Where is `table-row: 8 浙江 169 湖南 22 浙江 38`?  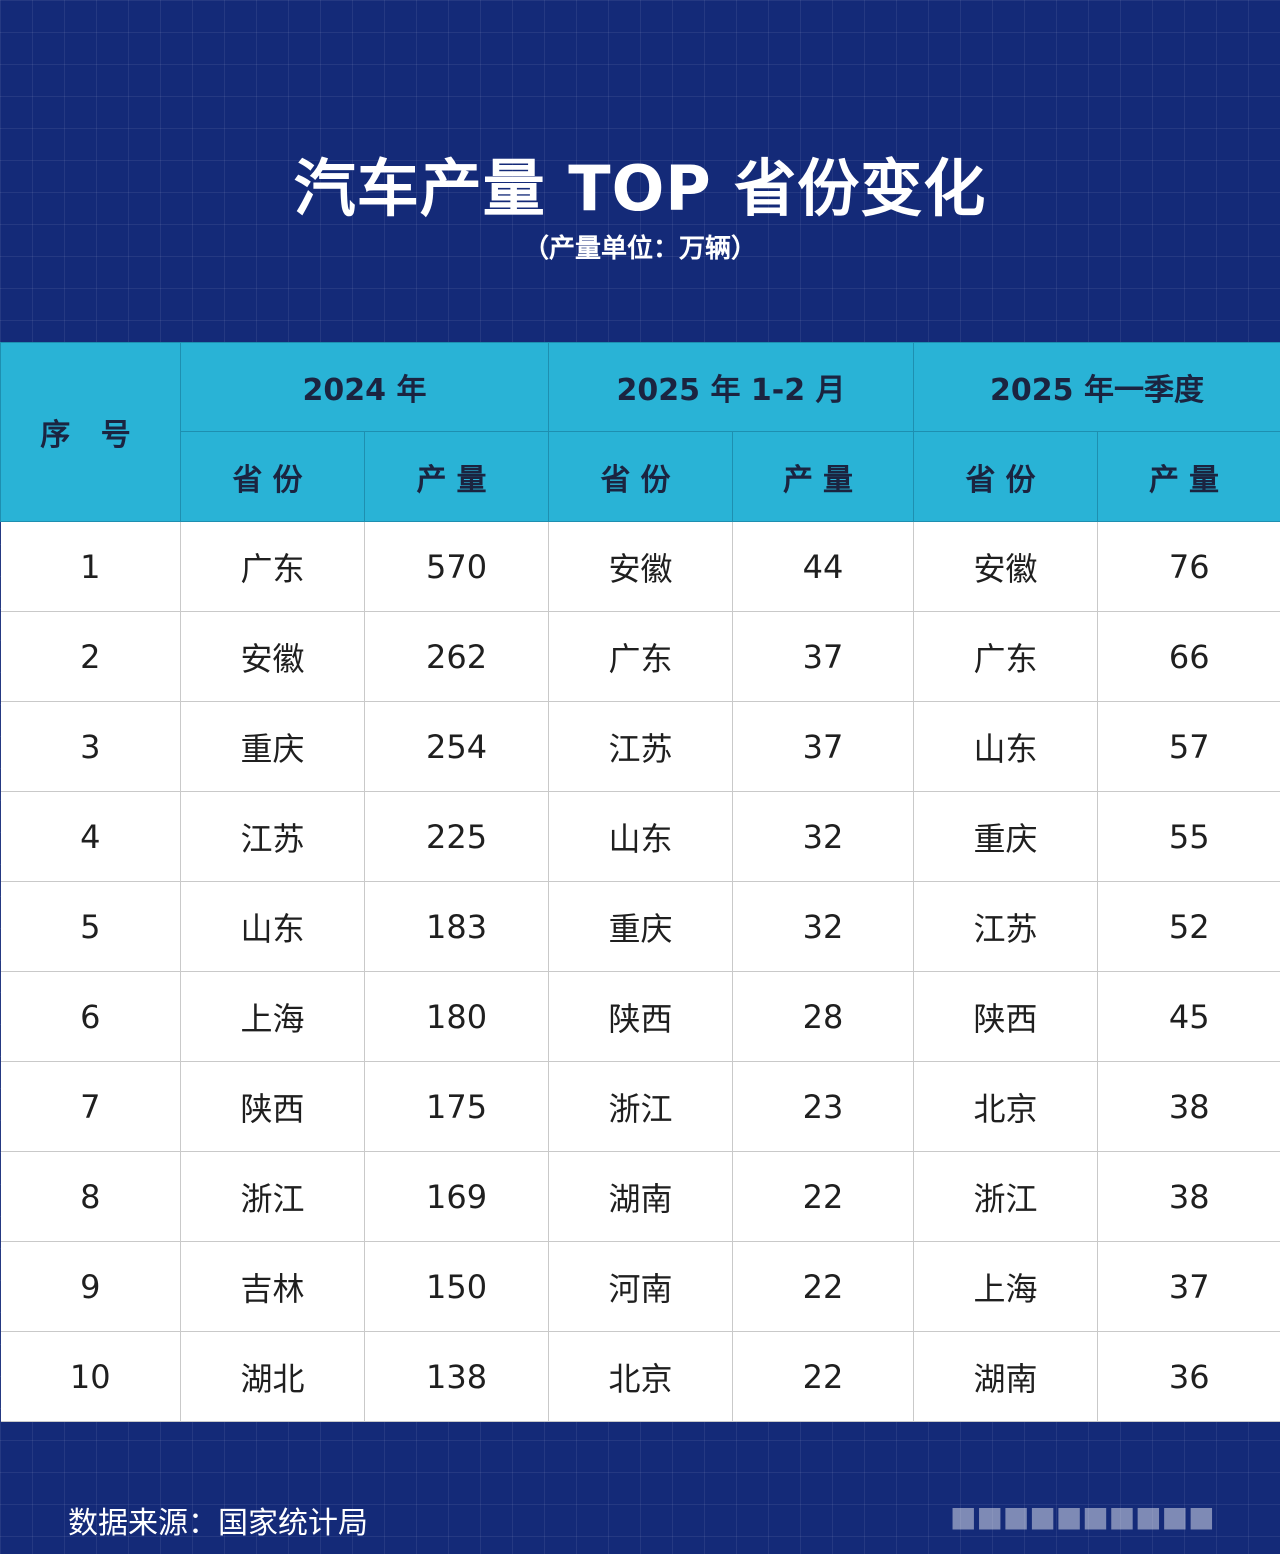
table-row: 8 浙江 169 湖南 22 浙江 38 is located at coordinates (640, 1196).